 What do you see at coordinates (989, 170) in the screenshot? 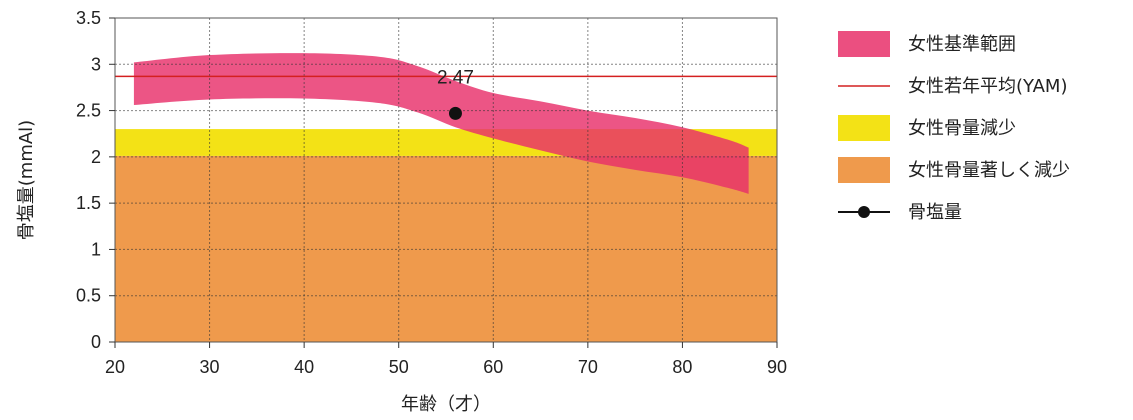
I see `legend-label: 女性骨量著しく減少` at bounding box center [989, 170].